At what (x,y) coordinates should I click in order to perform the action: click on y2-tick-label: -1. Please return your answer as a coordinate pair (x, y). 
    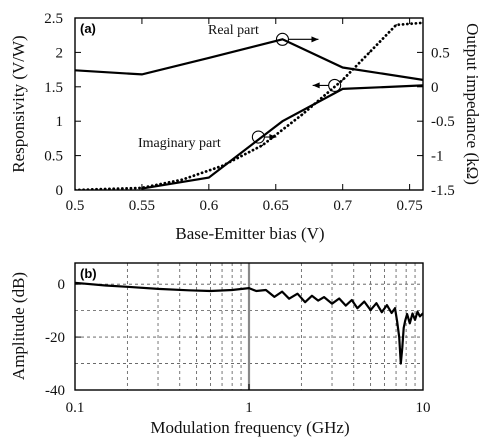
    Looking at the image, I should click on (437, 157).